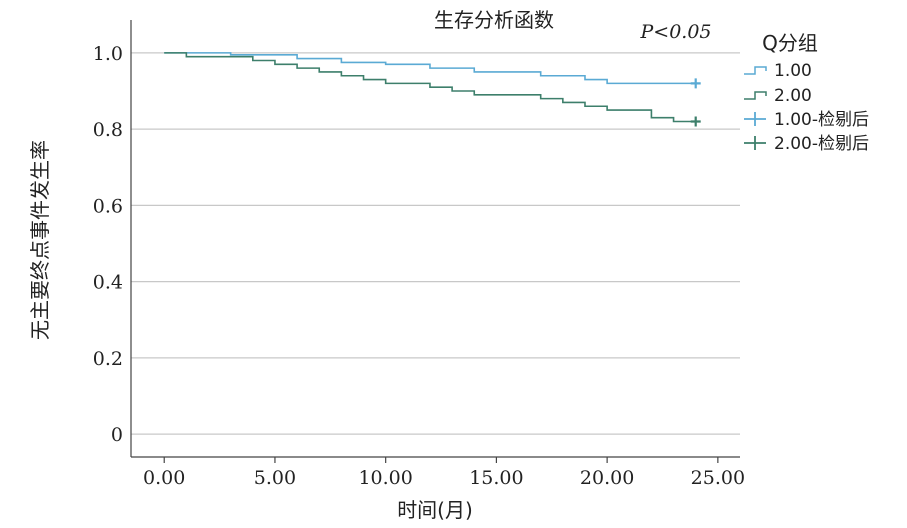  I want to click on legend-label: 1.00-检剔后, so click(821, 120).